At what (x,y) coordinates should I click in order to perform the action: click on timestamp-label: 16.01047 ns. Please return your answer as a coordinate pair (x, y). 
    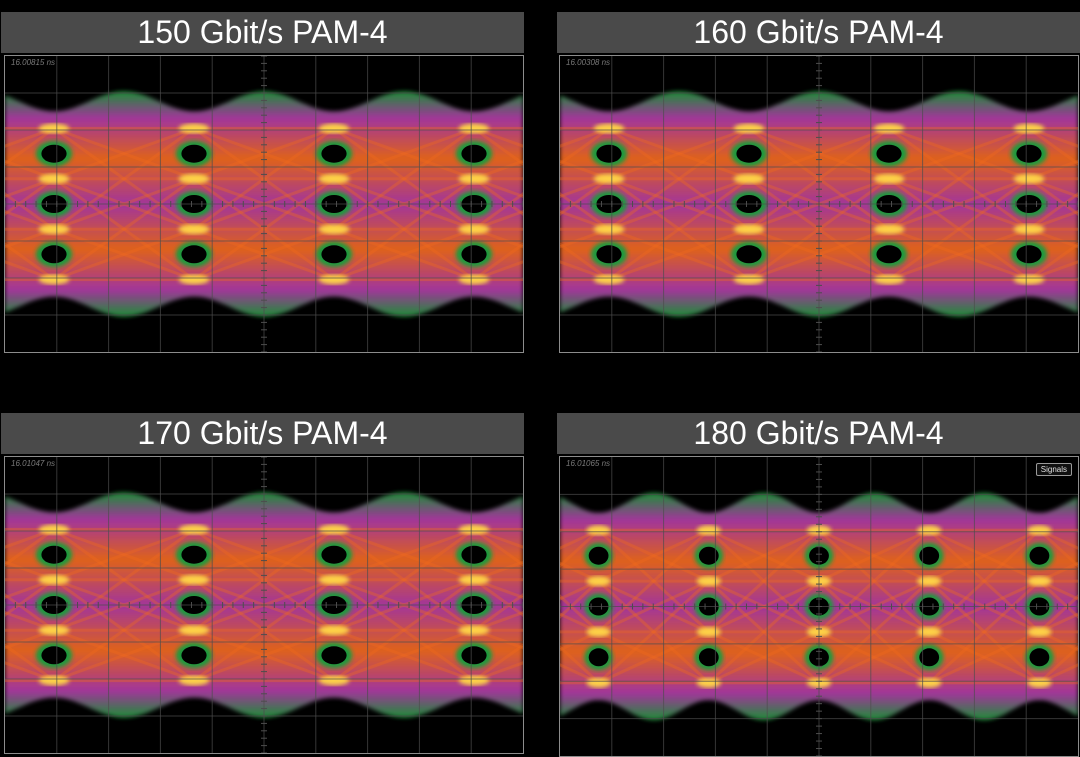
    Looking at the image, I should click on (33, 463).